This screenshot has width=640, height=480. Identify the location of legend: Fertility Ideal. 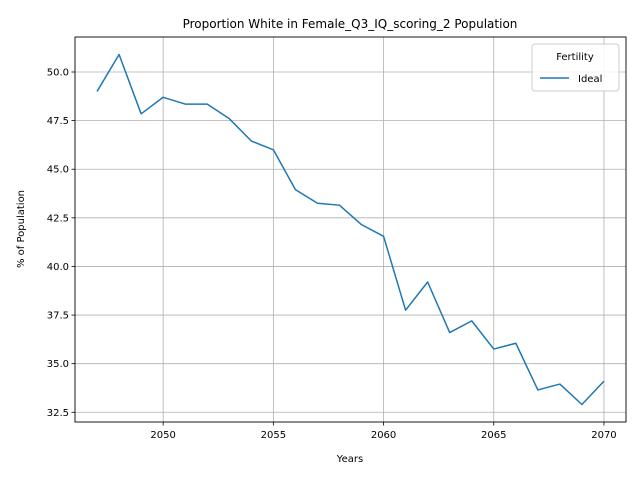
(575, 67).